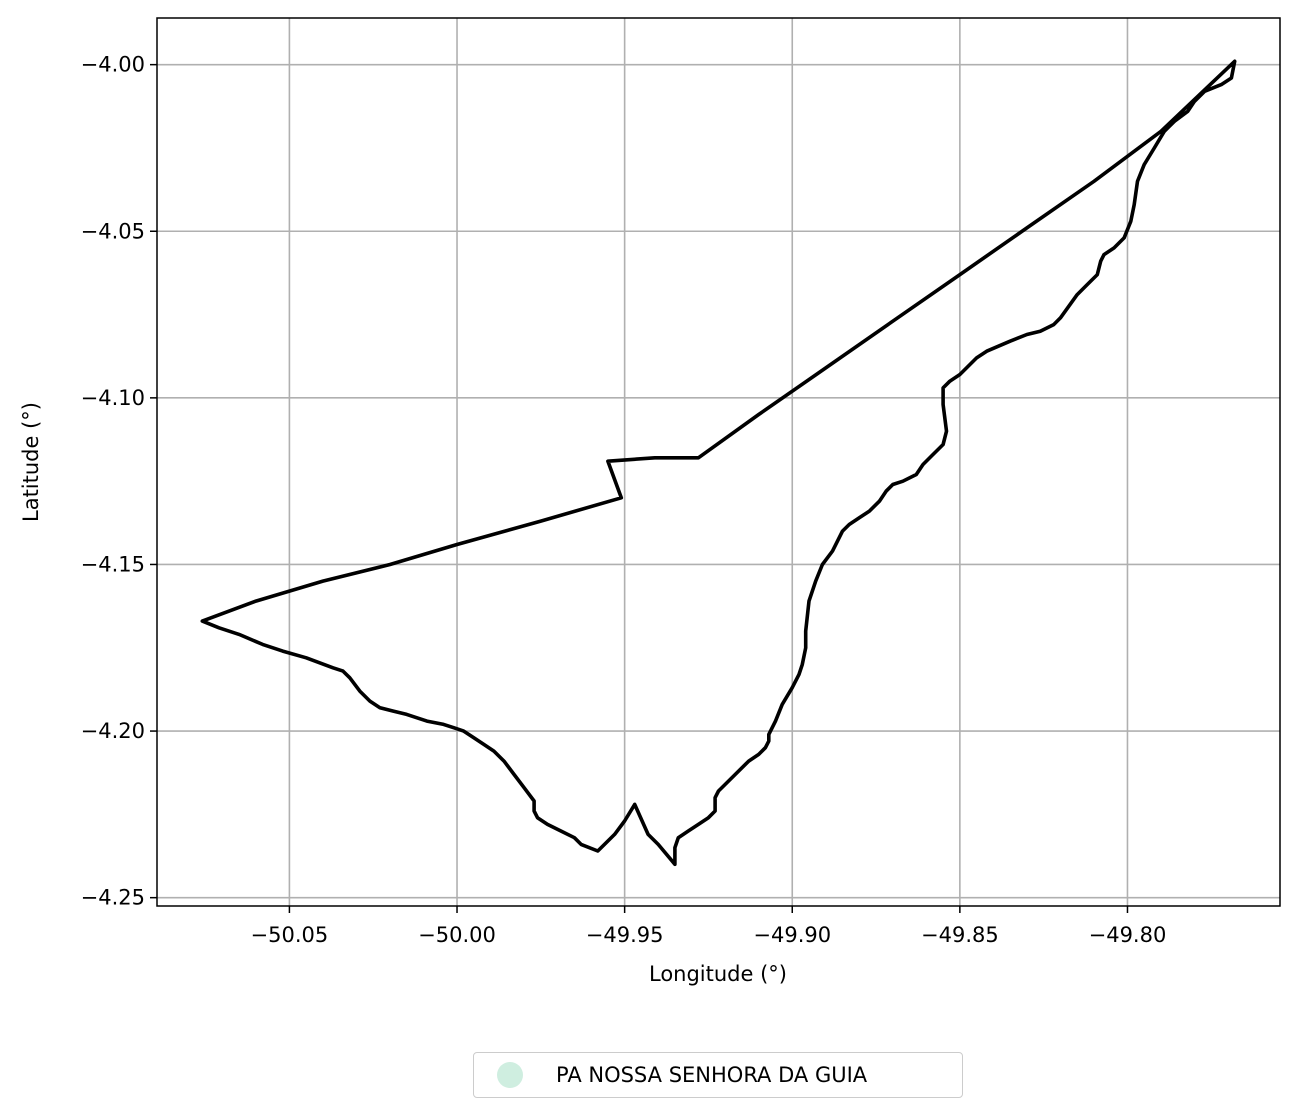  Describe the element at coordinates (709, 926) in the screenshot. I see `x-axis-ticks: −50.05 −50.00 −49.95 −49.90 −49.85 −49.80` at that location.